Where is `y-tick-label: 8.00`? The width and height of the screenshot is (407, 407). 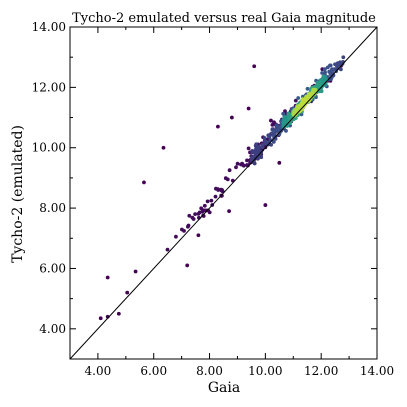 y-tick-label: 8.00 is located at coordinates (52, 208).